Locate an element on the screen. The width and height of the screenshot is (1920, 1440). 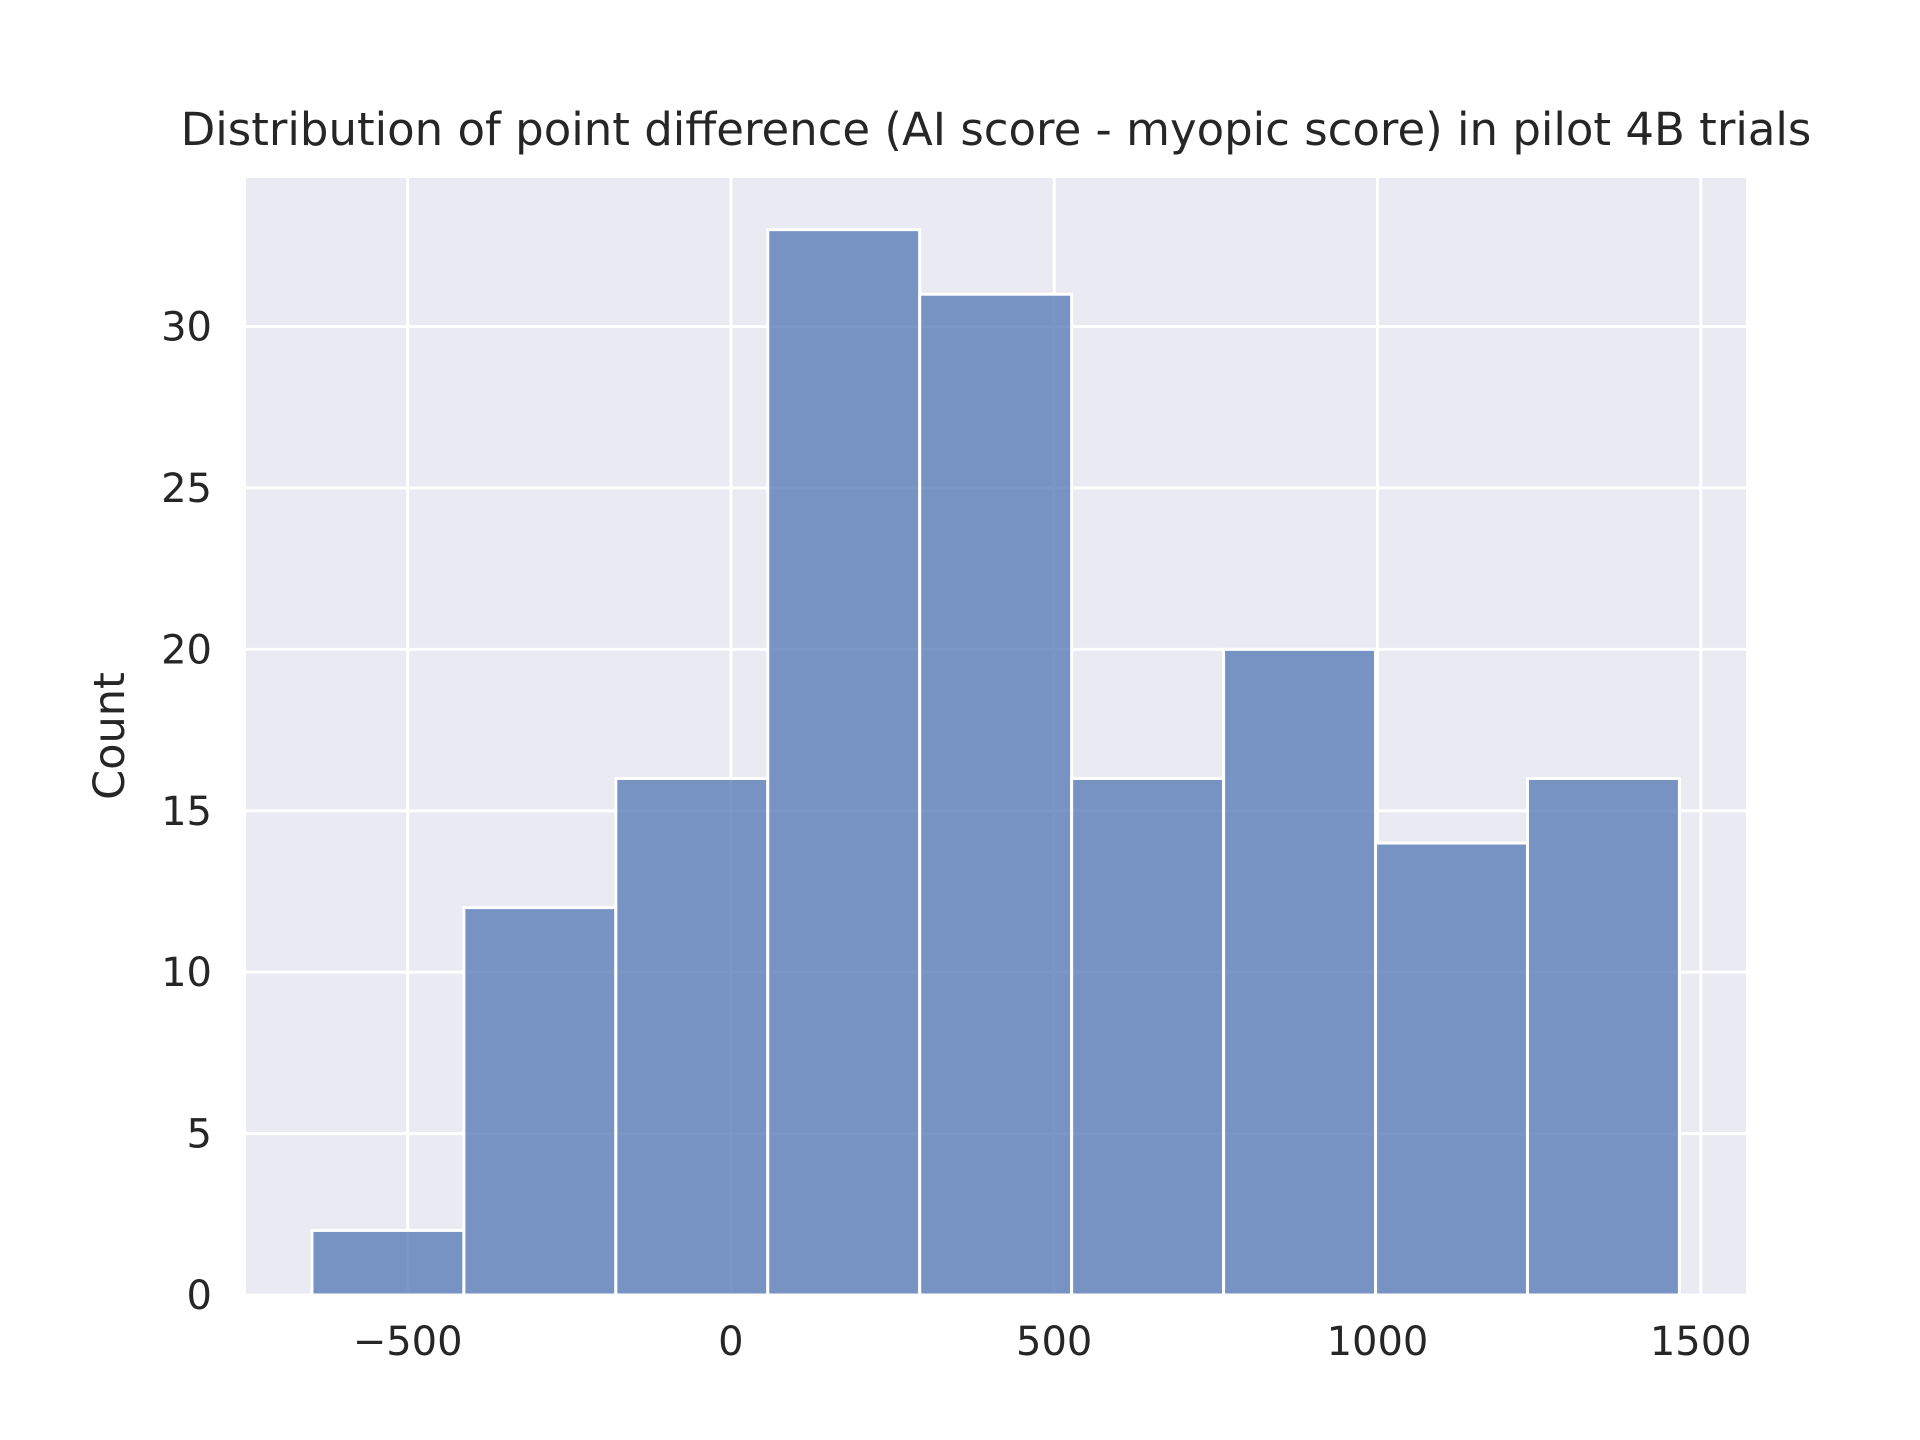
y-axis-label: Count is located at coordinates (110, 736).